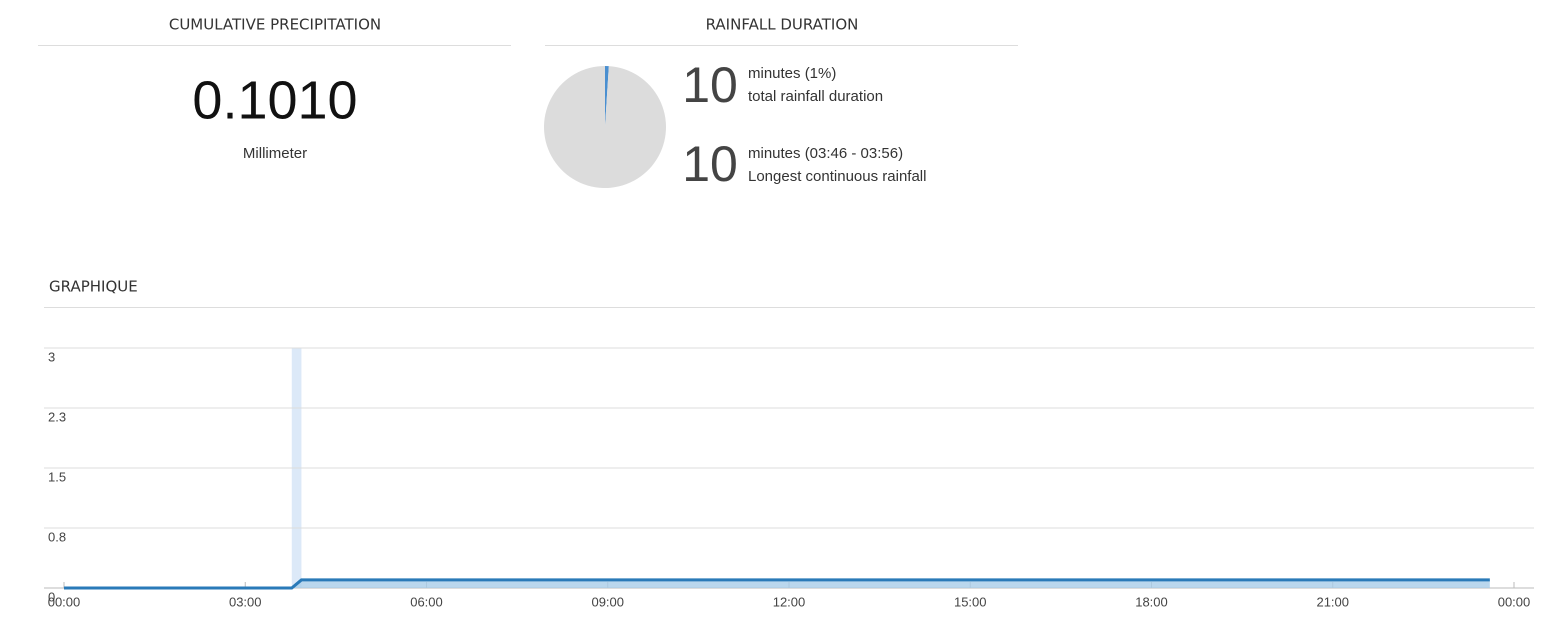  Describe the element at coordinates (1151, 601) in the screenshot. I see `x-tick-label: 18:00` at that location.